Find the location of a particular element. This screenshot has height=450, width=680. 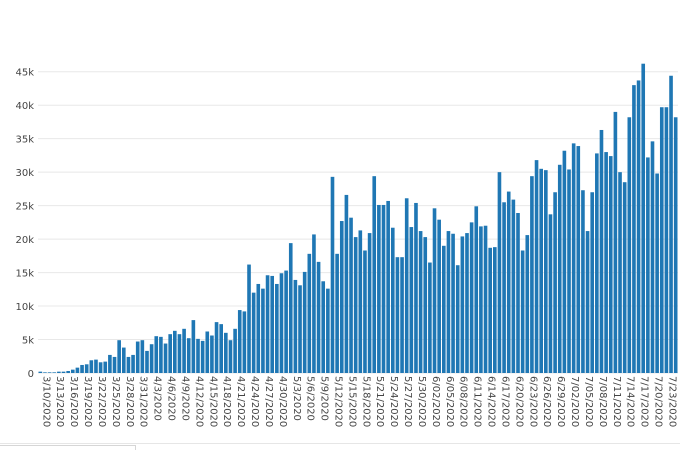

x-tick-label: 6/11/2020 is located at coordinates (477, 401).